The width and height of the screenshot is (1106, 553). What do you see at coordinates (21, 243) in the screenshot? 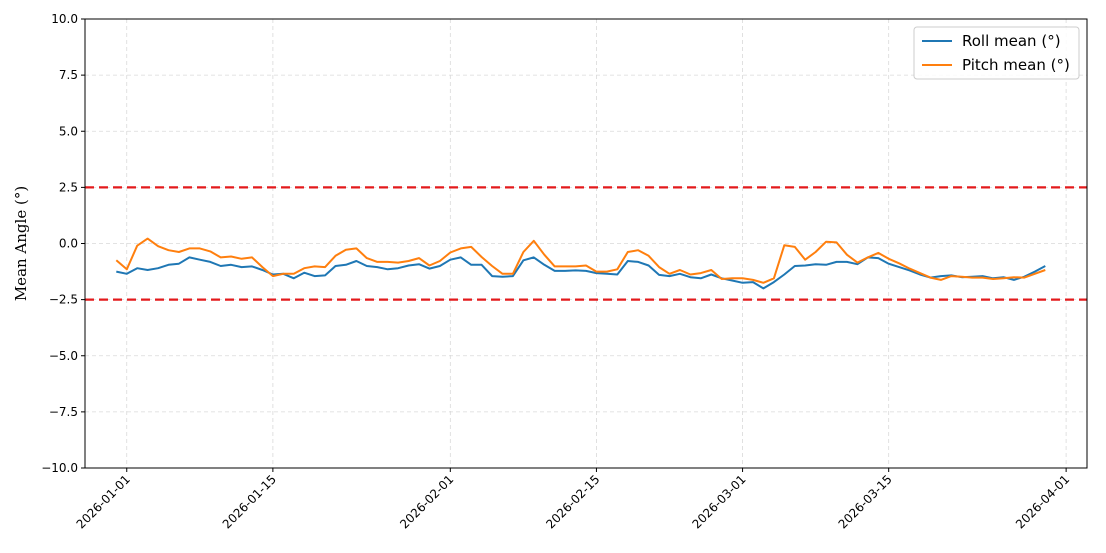
I see `y-axis-label: Mean Angle (°)` at bounding box center [21, 243].